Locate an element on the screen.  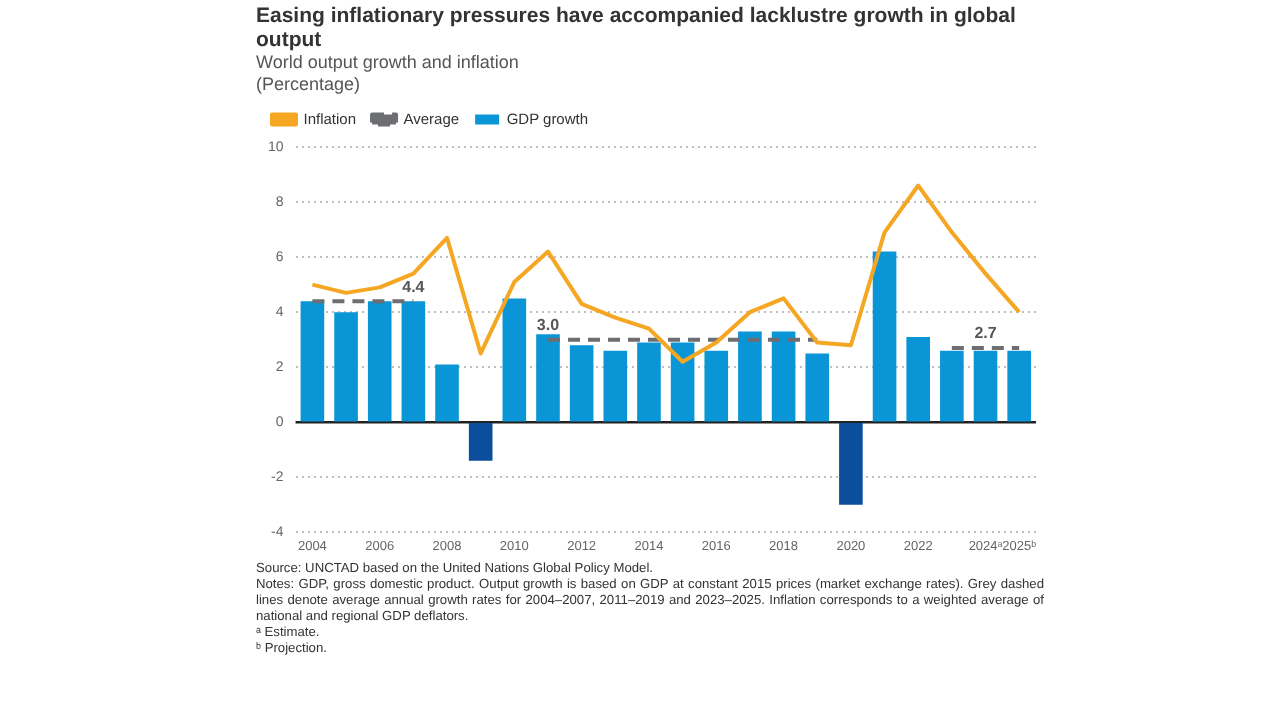
chart-subtitle: World output growth and inflation (Percentage) is located at coordinates (388, 74).